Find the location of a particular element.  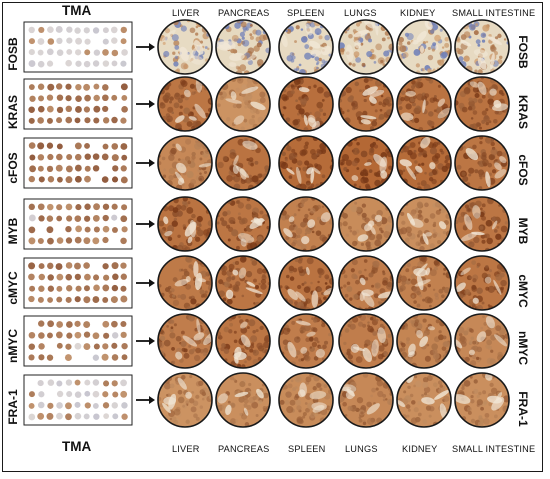

column-header-lungs: LUNGS is located at coordinates (360, 13).